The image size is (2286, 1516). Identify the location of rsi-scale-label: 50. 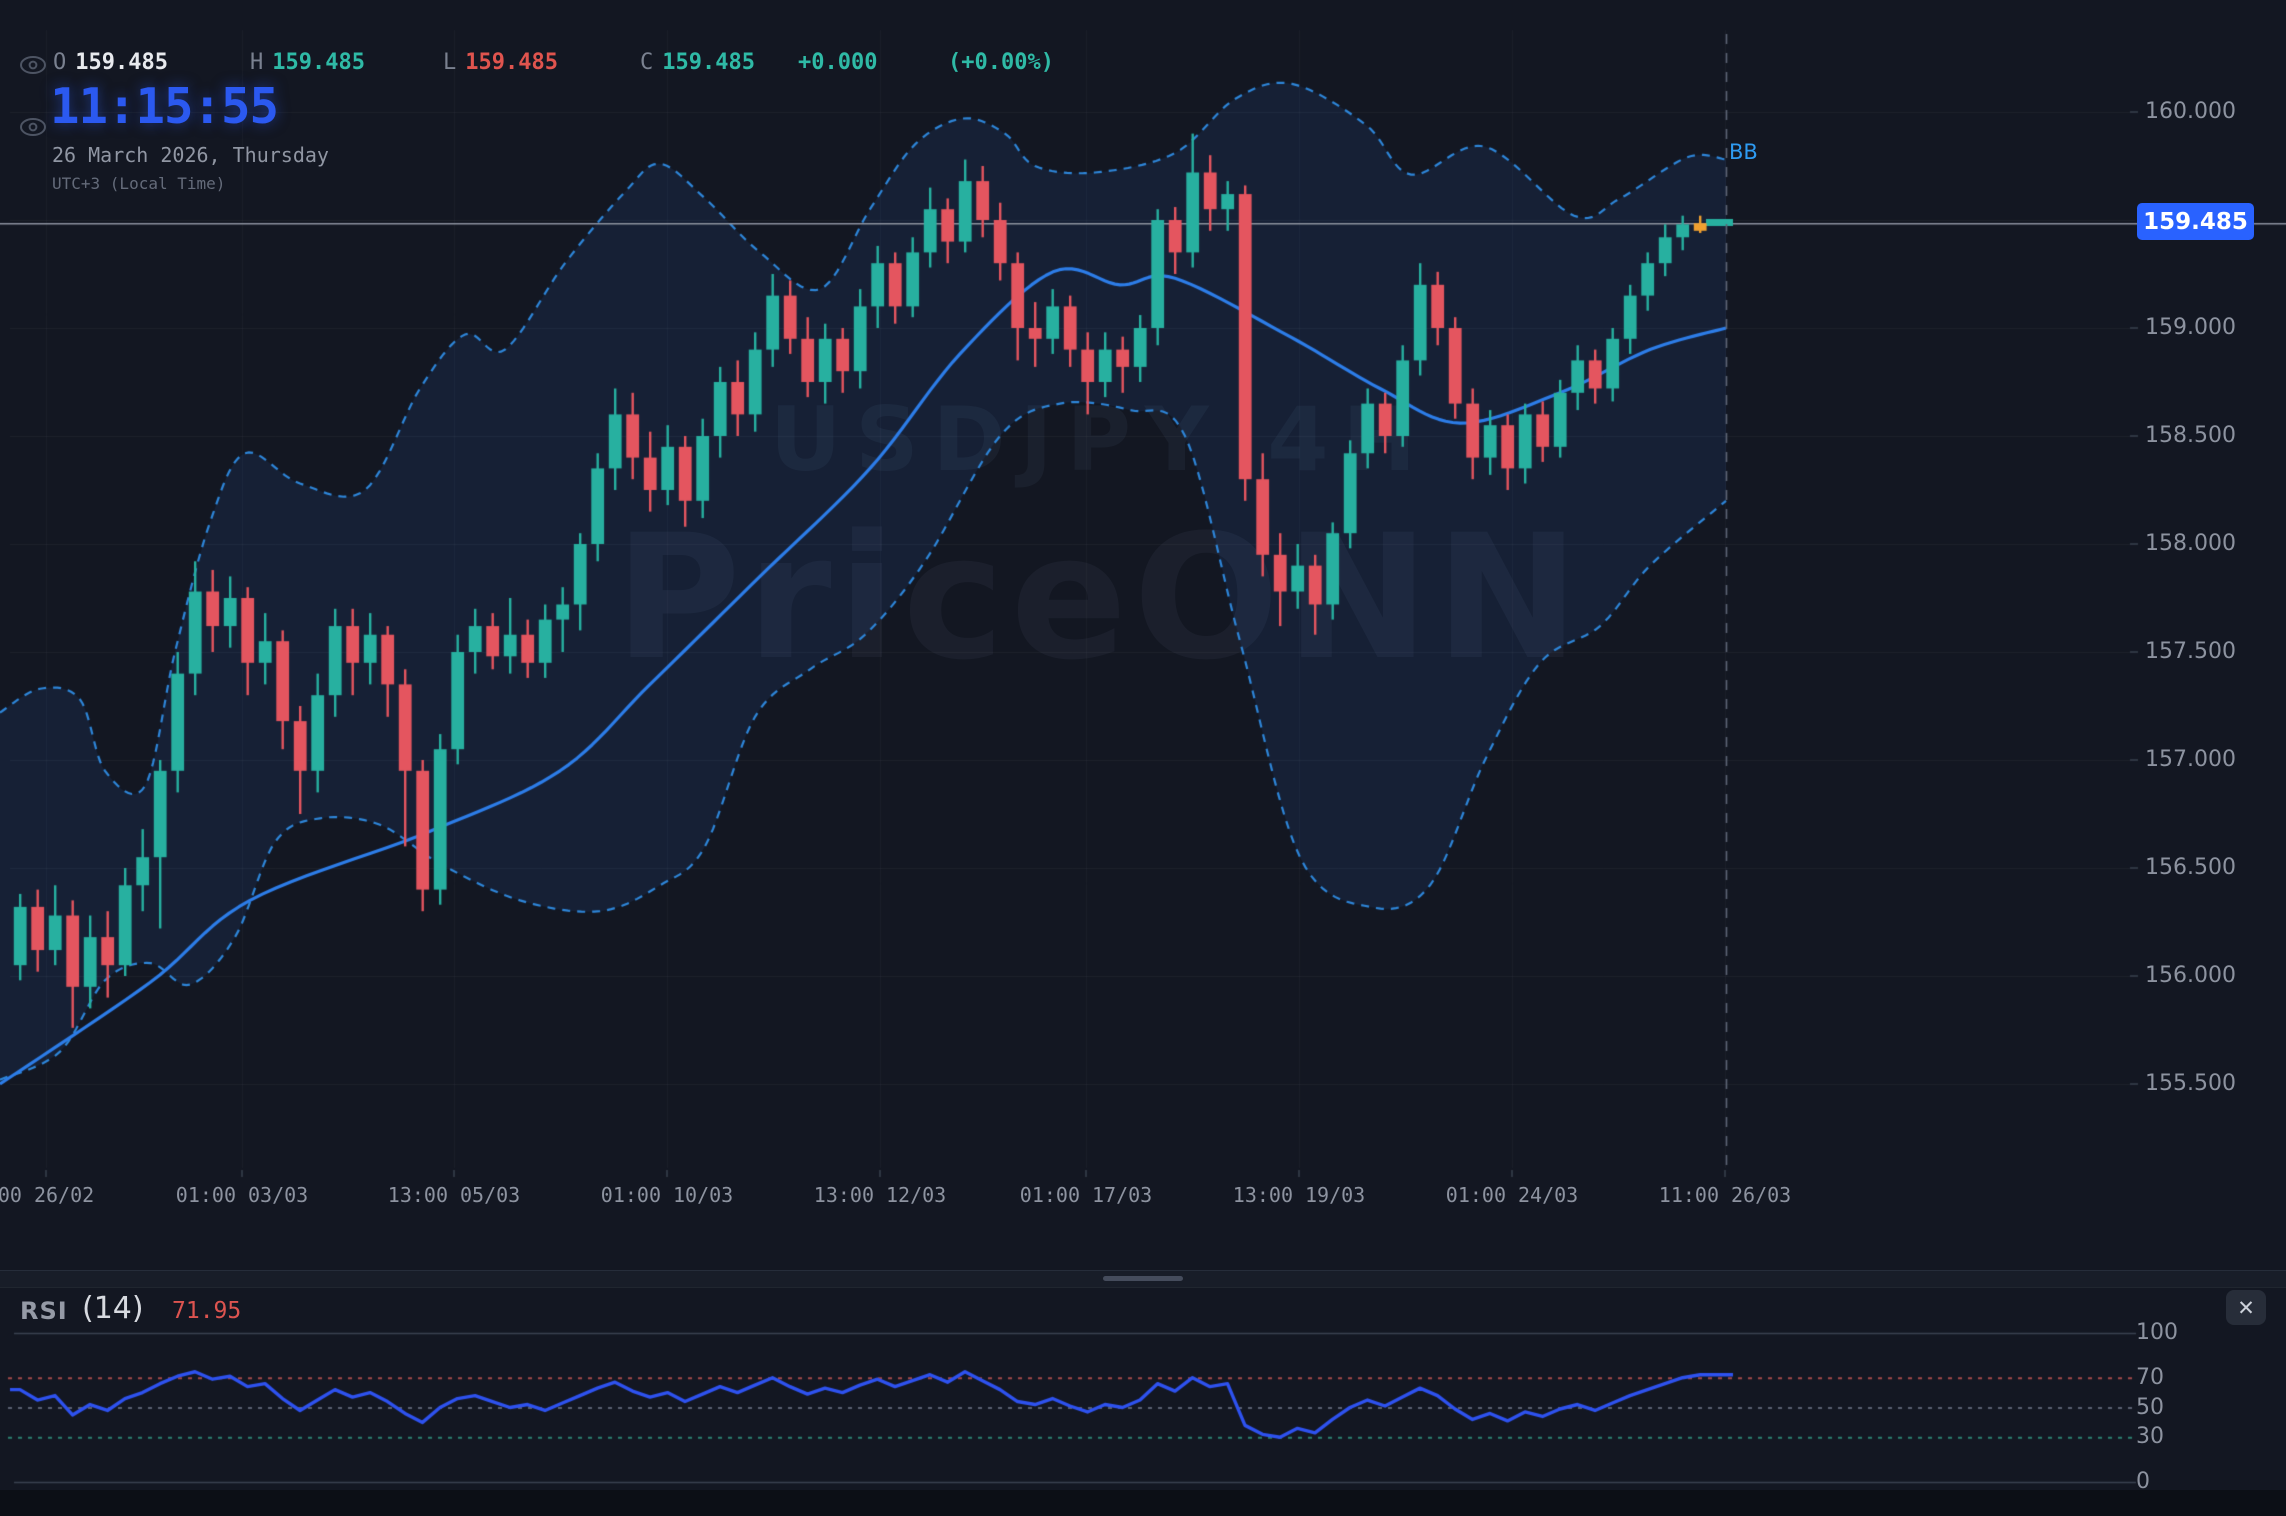
(2150, 1407).